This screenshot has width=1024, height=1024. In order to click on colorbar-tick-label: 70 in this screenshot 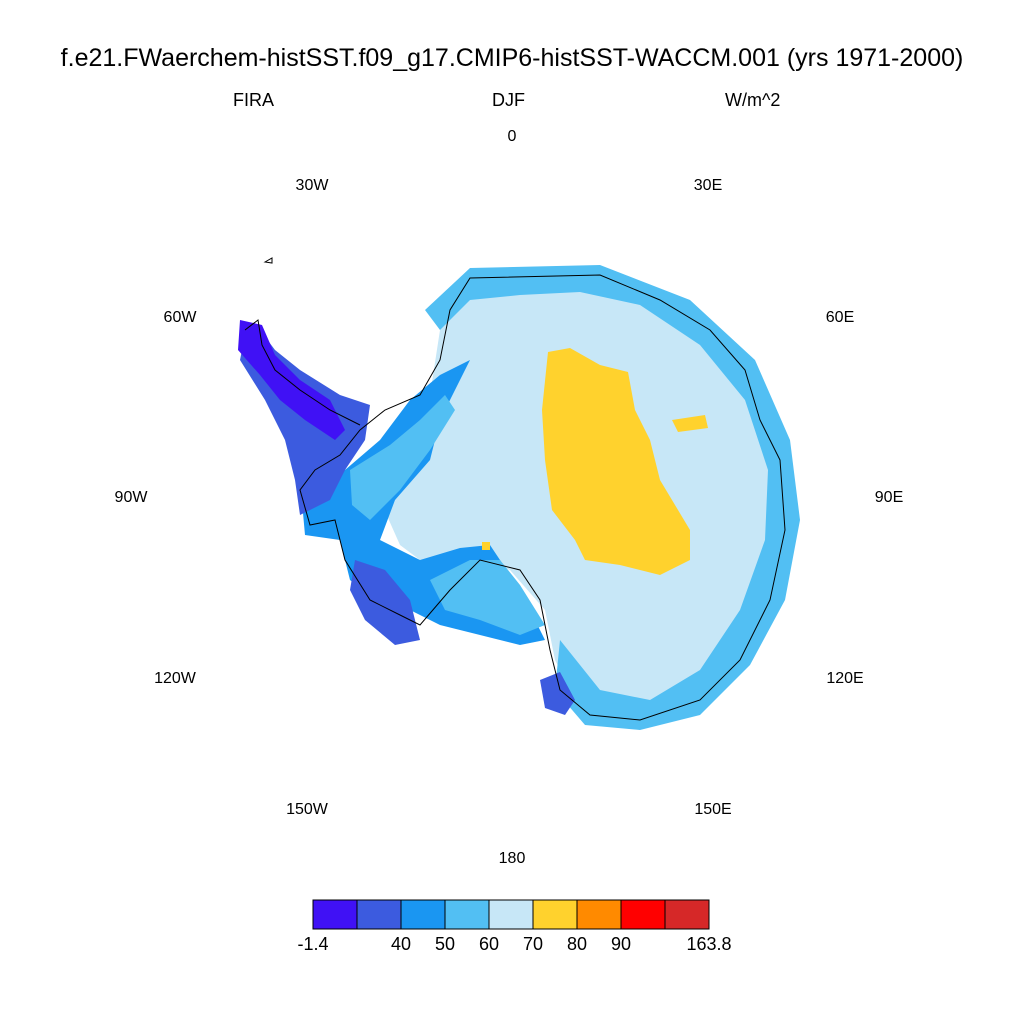, I will do `click(533, 944)`.